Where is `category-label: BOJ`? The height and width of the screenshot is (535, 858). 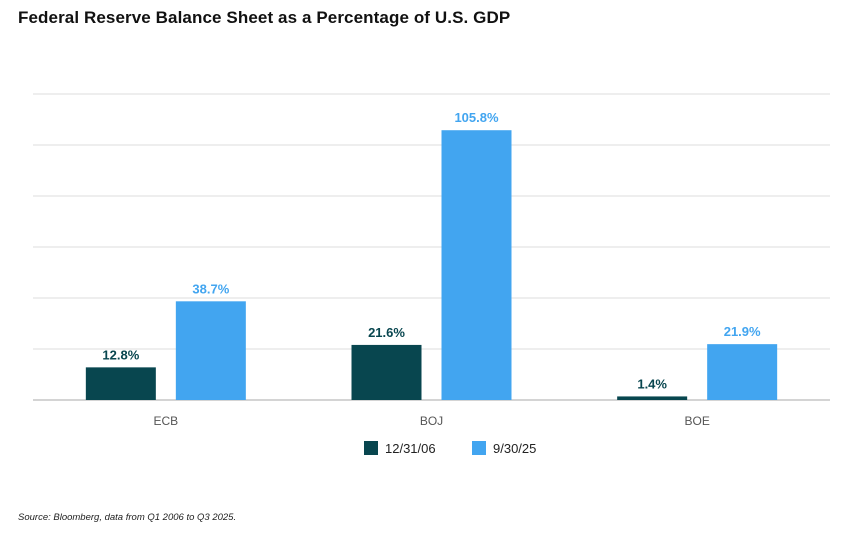 category-label: BOJ is located at coordinates (431, 421).